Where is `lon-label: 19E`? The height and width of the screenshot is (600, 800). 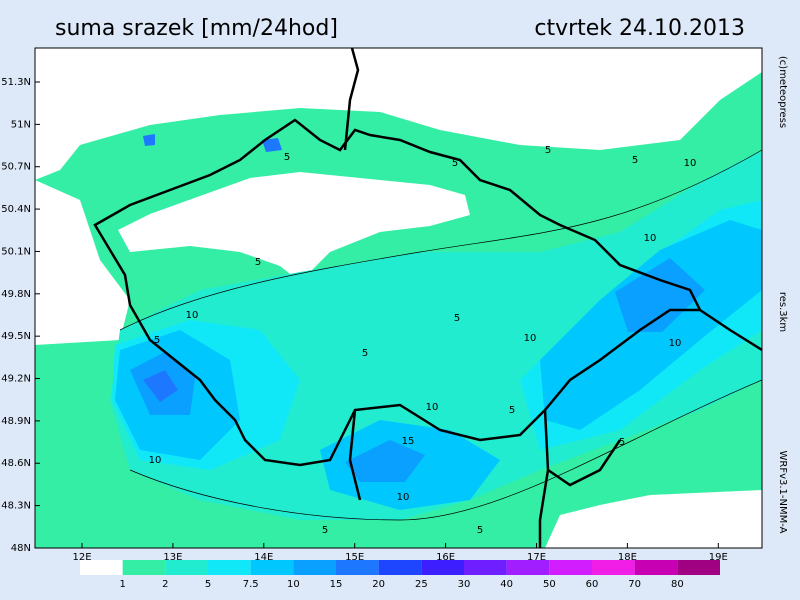 lon-label: 19E is located at coordinates (718, 557).